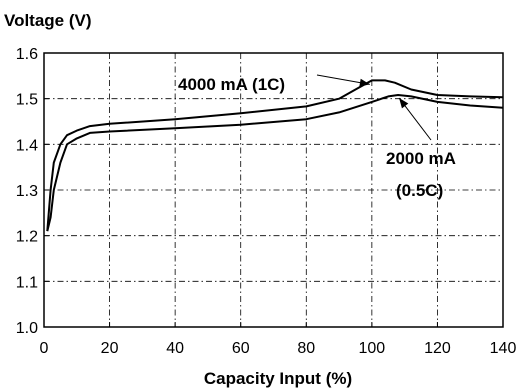 Image resolution: width=526 pixels, height=389 pixels. I want to click on y-tick-label: 1.1, so click(27, 282).